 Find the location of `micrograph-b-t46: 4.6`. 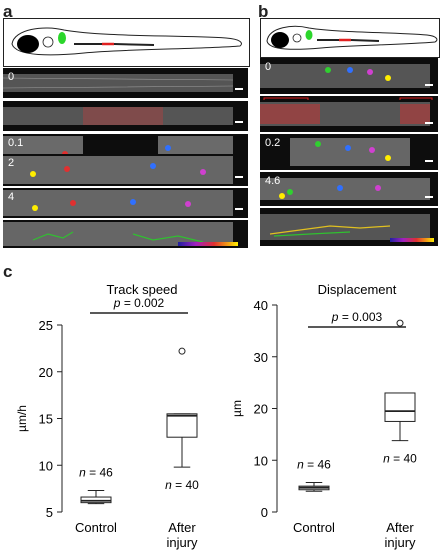

micrograph-b-t46: 4.6 is located at coordinates (349, 189).